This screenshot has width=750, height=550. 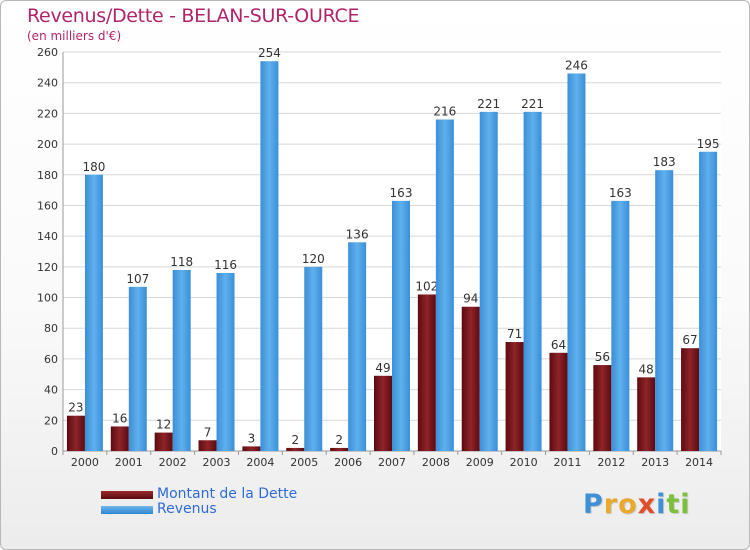 I want to click on x-tick-label: 2012, so click(x=611, y=462).